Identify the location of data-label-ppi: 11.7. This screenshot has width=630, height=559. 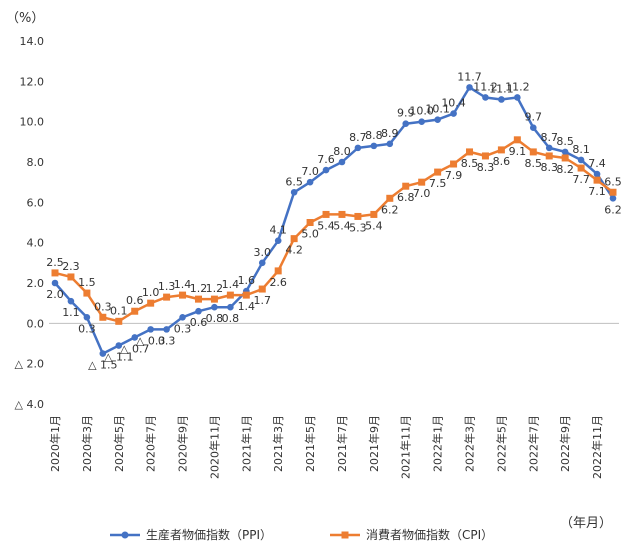
(469, 76).